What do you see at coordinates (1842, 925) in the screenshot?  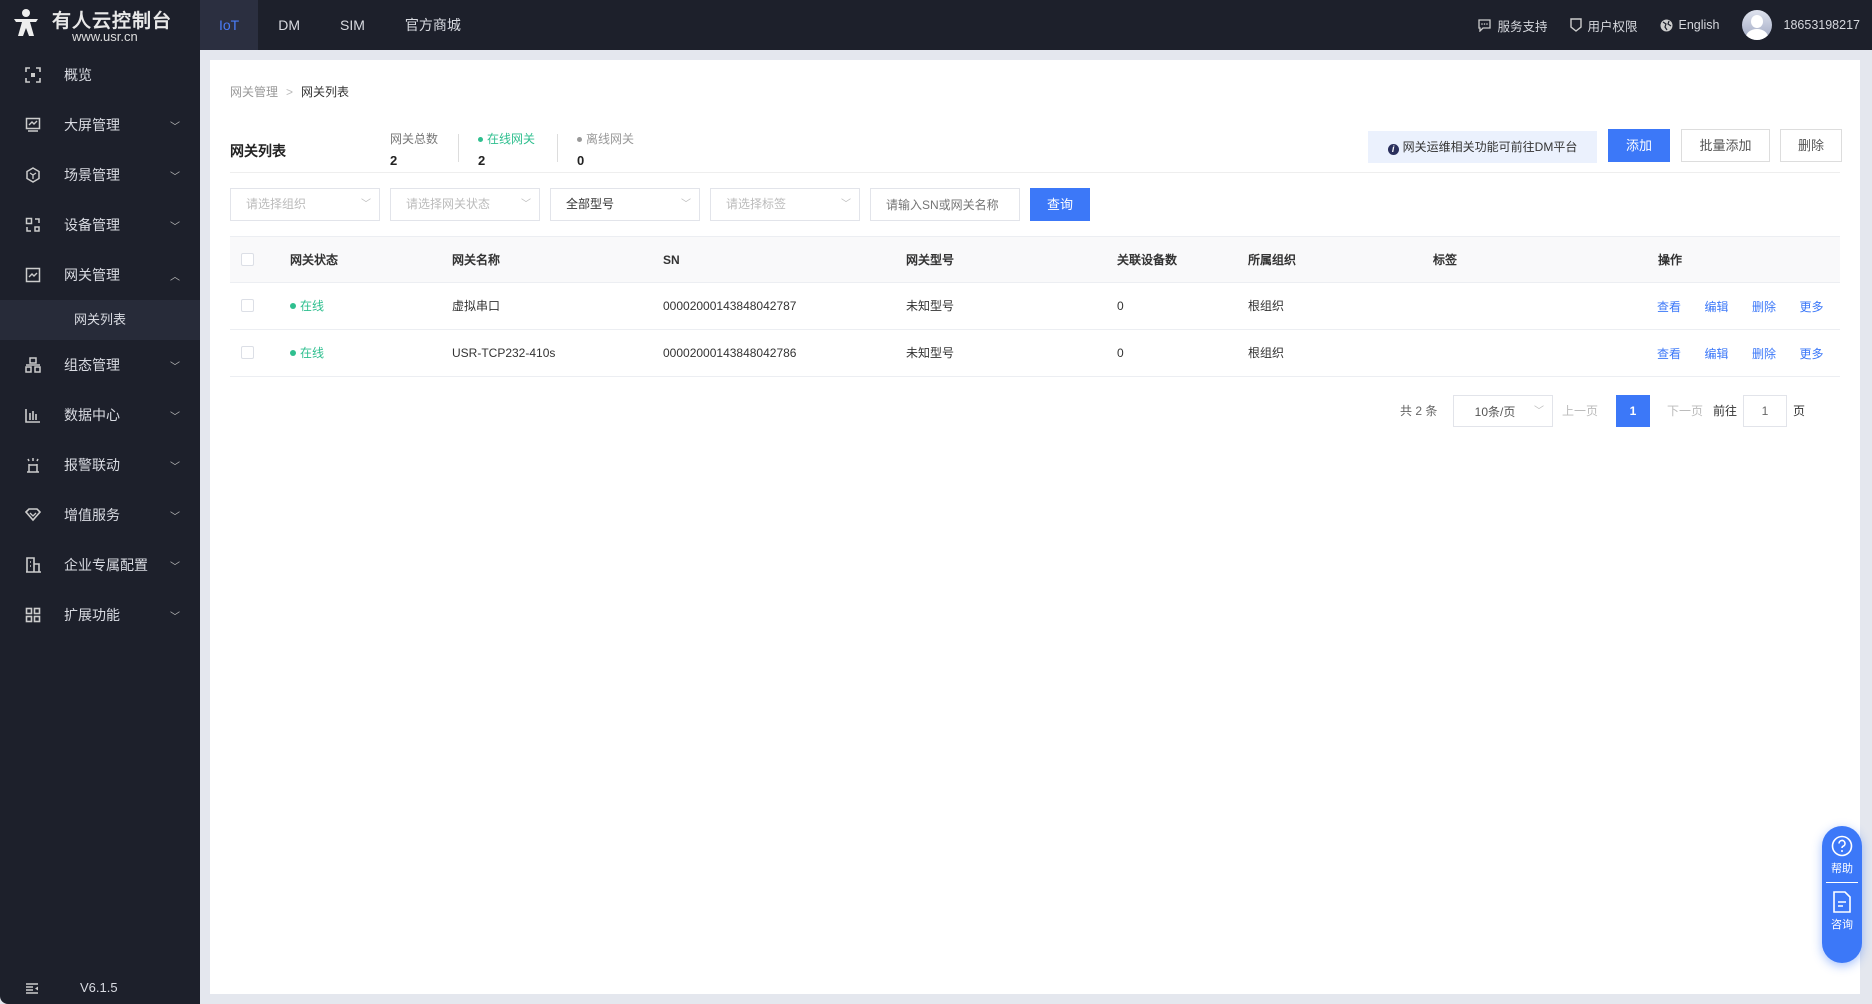 I see `consult-label: 咨询` at bounding box center [1842, 925].